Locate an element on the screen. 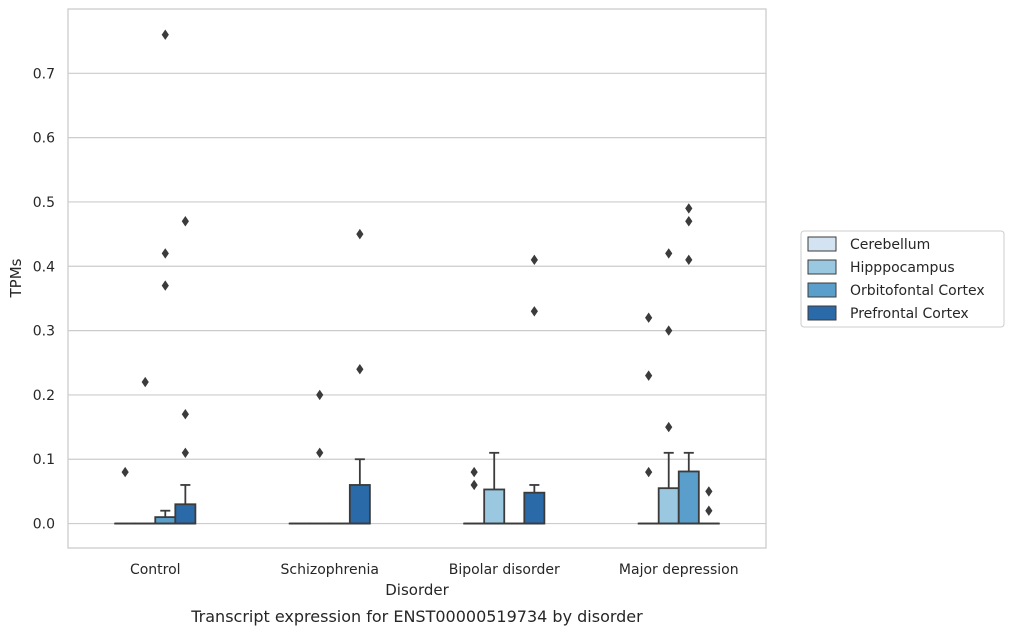  y-tick-label: 0.7 is located at coordinates (44, 74).